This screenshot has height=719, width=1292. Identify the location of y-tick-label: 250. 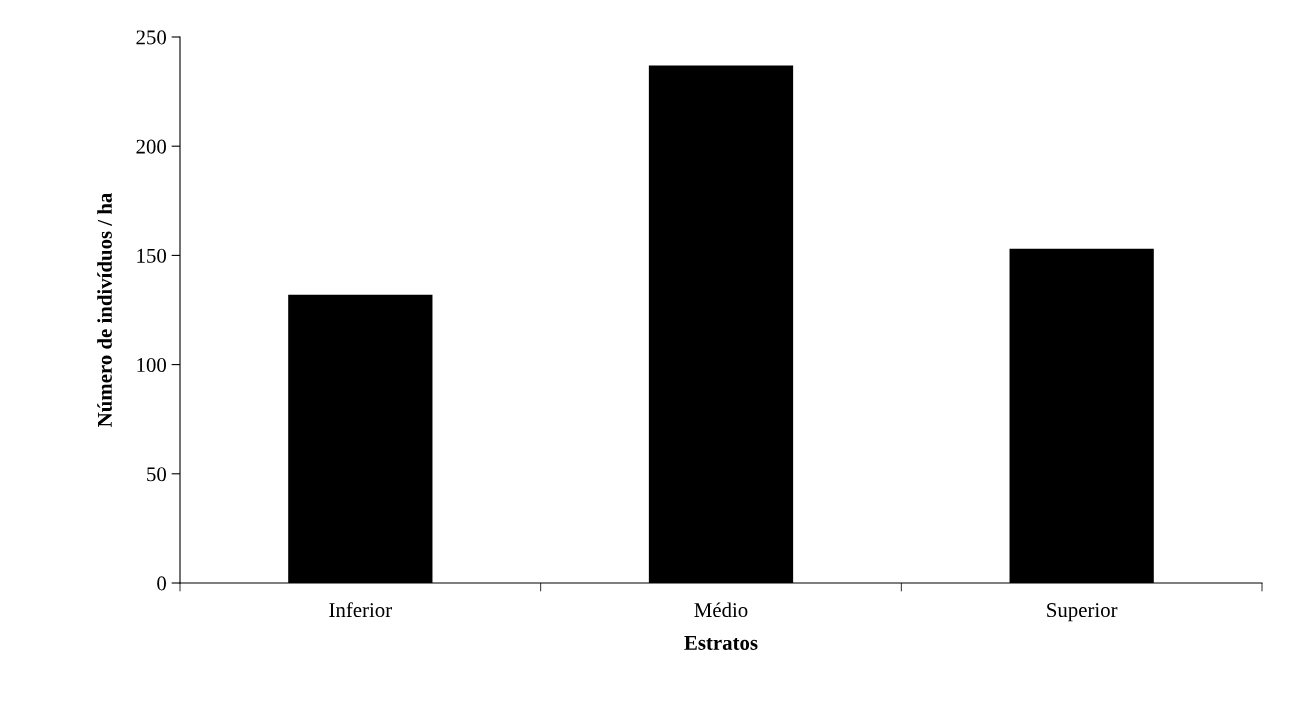
(151, 37).